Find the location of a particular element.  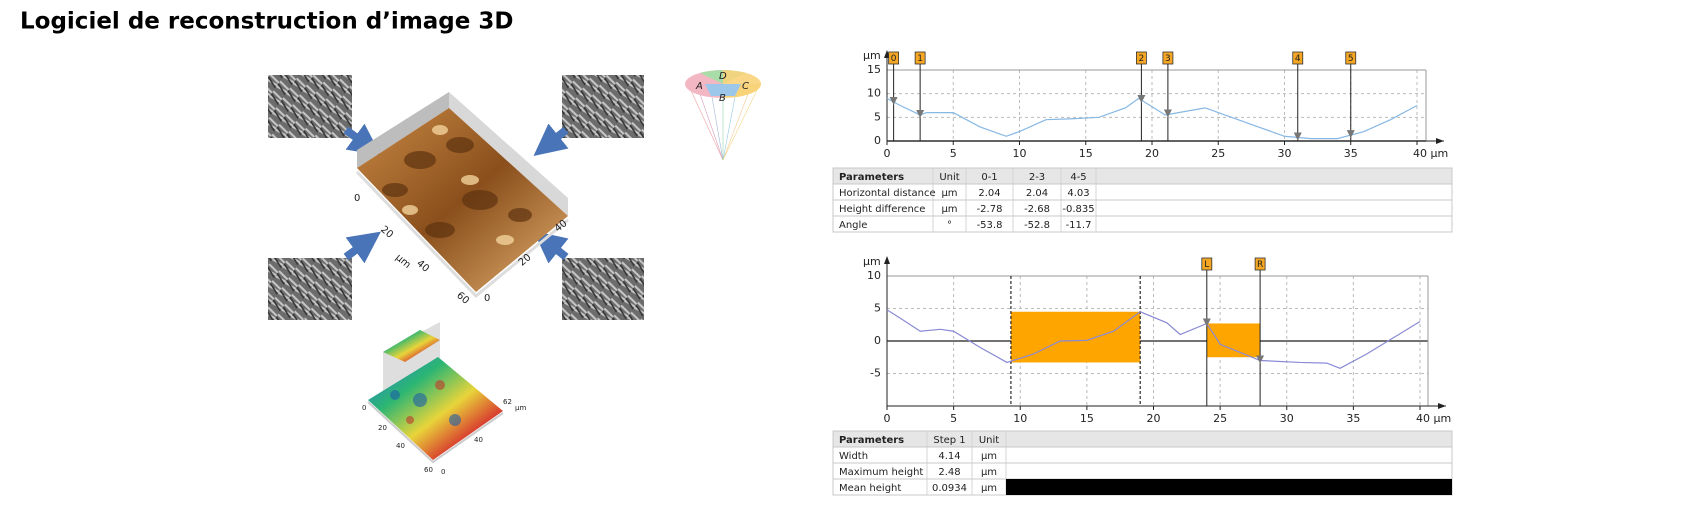

table-cell: 4.14 is located at coordinates (949, 456).